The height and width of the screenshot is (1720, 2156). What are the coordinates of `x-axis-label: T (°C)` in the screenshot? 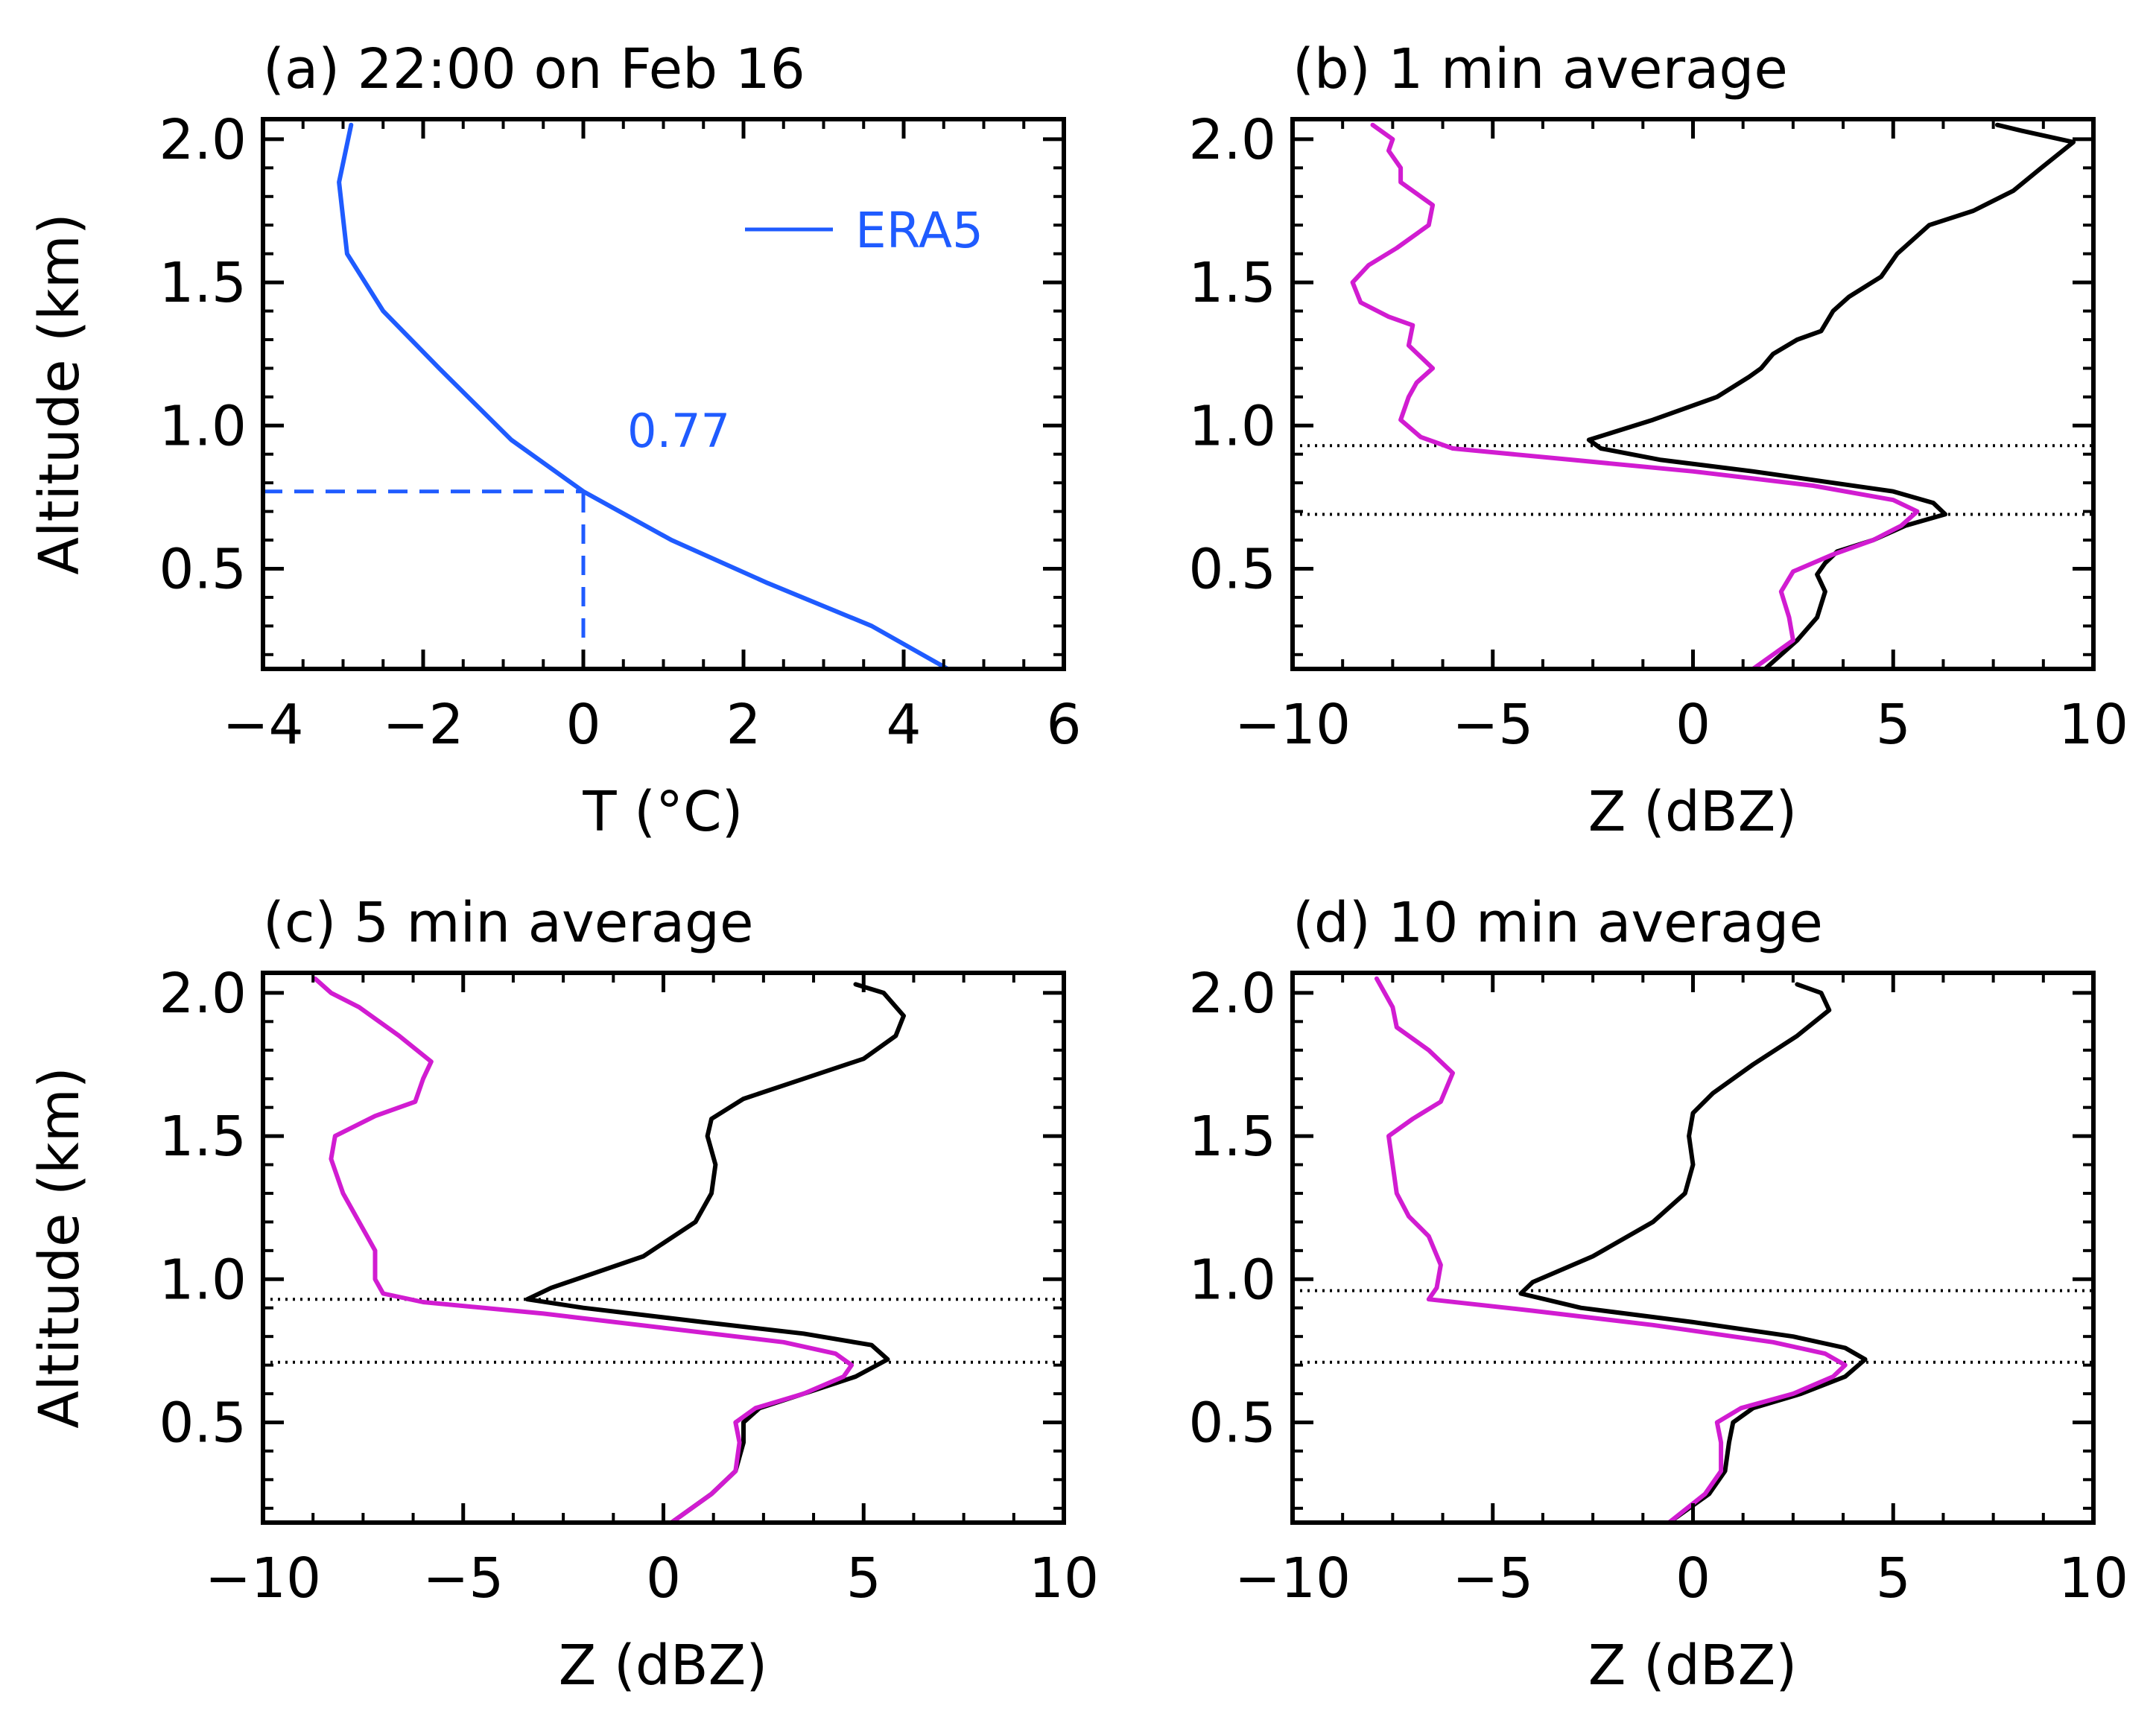 It's located at (662, 812).